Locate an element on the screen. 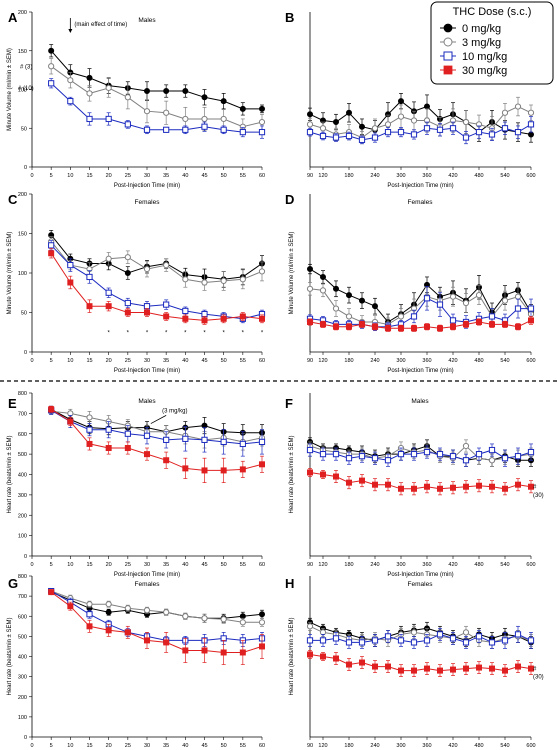  series-10-mg-kg is located at coordinates (157, 431).